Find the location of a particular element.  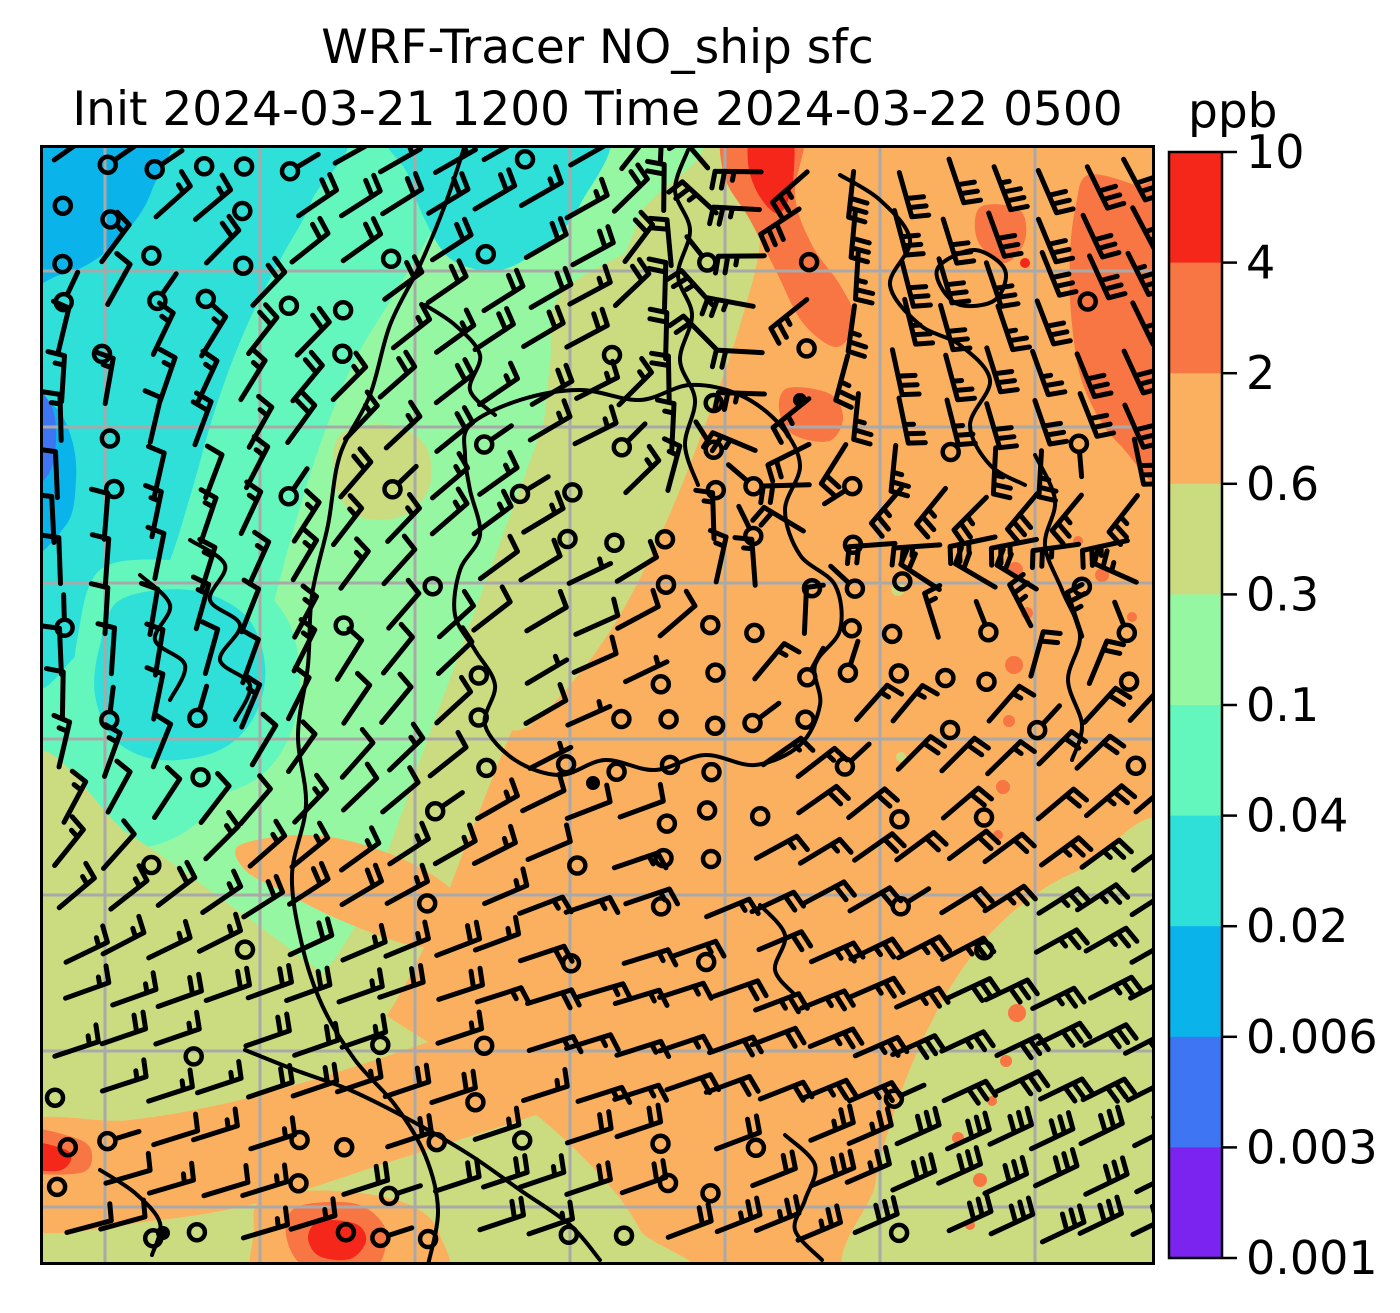

colorbar-tick-label: 0.006 is located at coordinates (1312, 1037).